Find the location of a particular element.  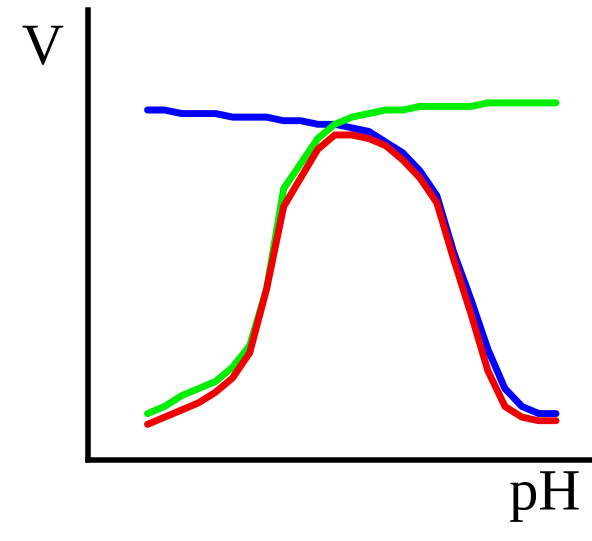

x-axis-title: pH is located at coordinates (544, 496).